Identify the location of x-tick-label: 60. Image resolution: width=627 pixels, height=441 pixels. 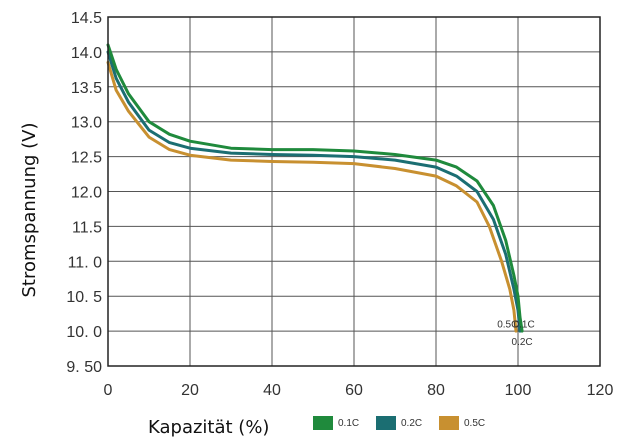
(354, 390).